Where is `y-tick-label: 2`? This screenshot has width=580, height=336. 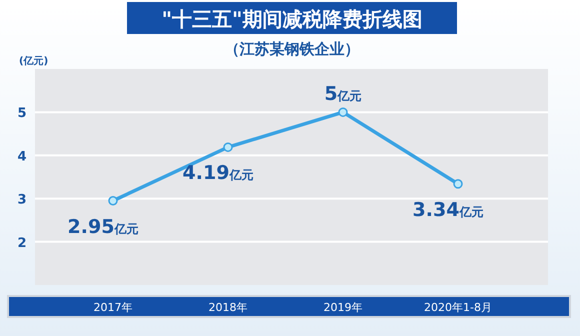
y-tick-label: 2 is located at coordinates (22, 243).